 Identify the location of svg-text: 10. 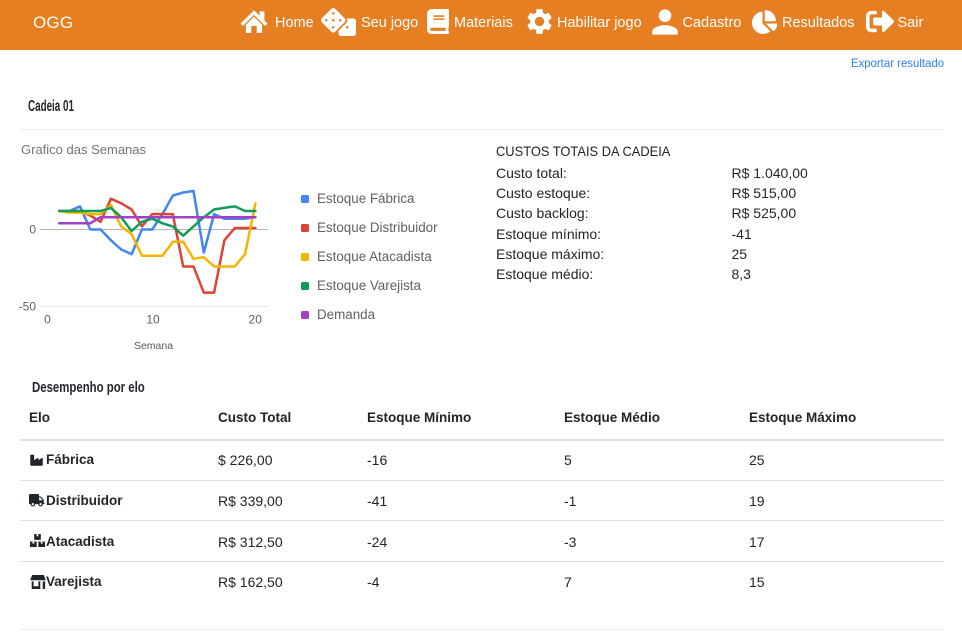
(153, 319).